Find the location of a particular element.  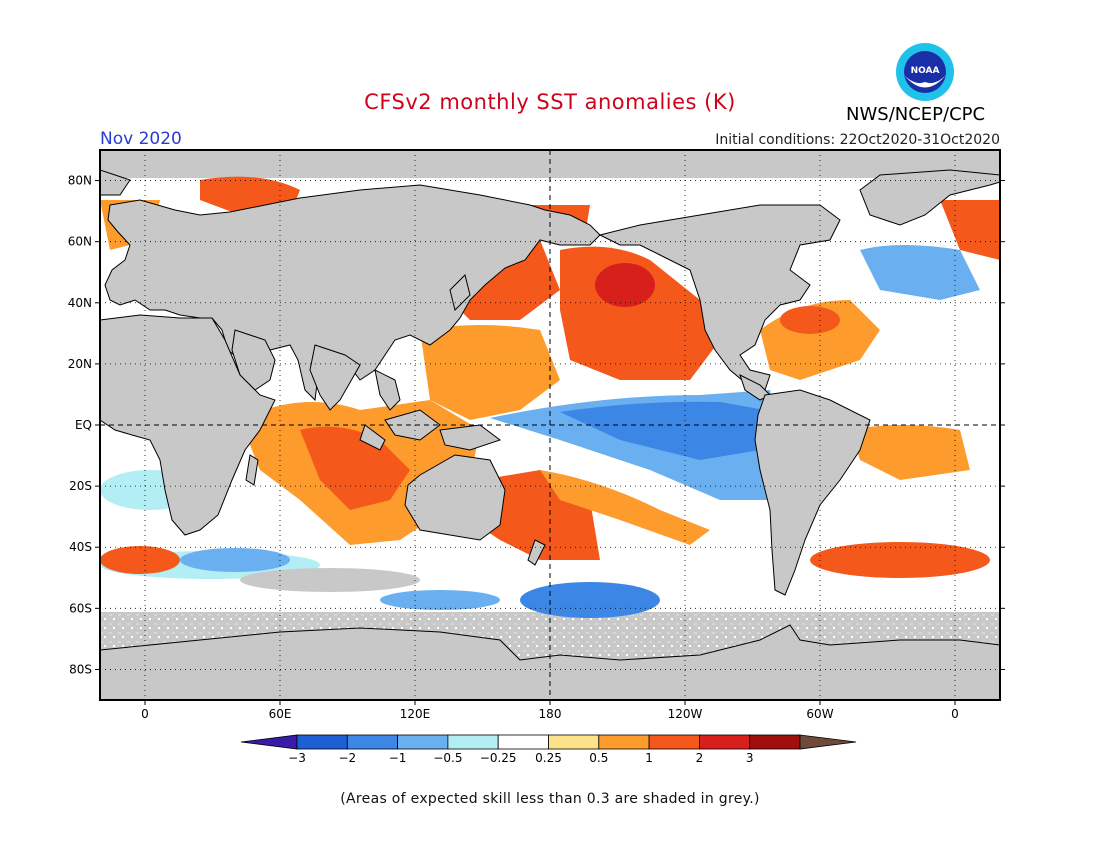

colorbar-tick-label: 2 is located at coordinates (700, 758).